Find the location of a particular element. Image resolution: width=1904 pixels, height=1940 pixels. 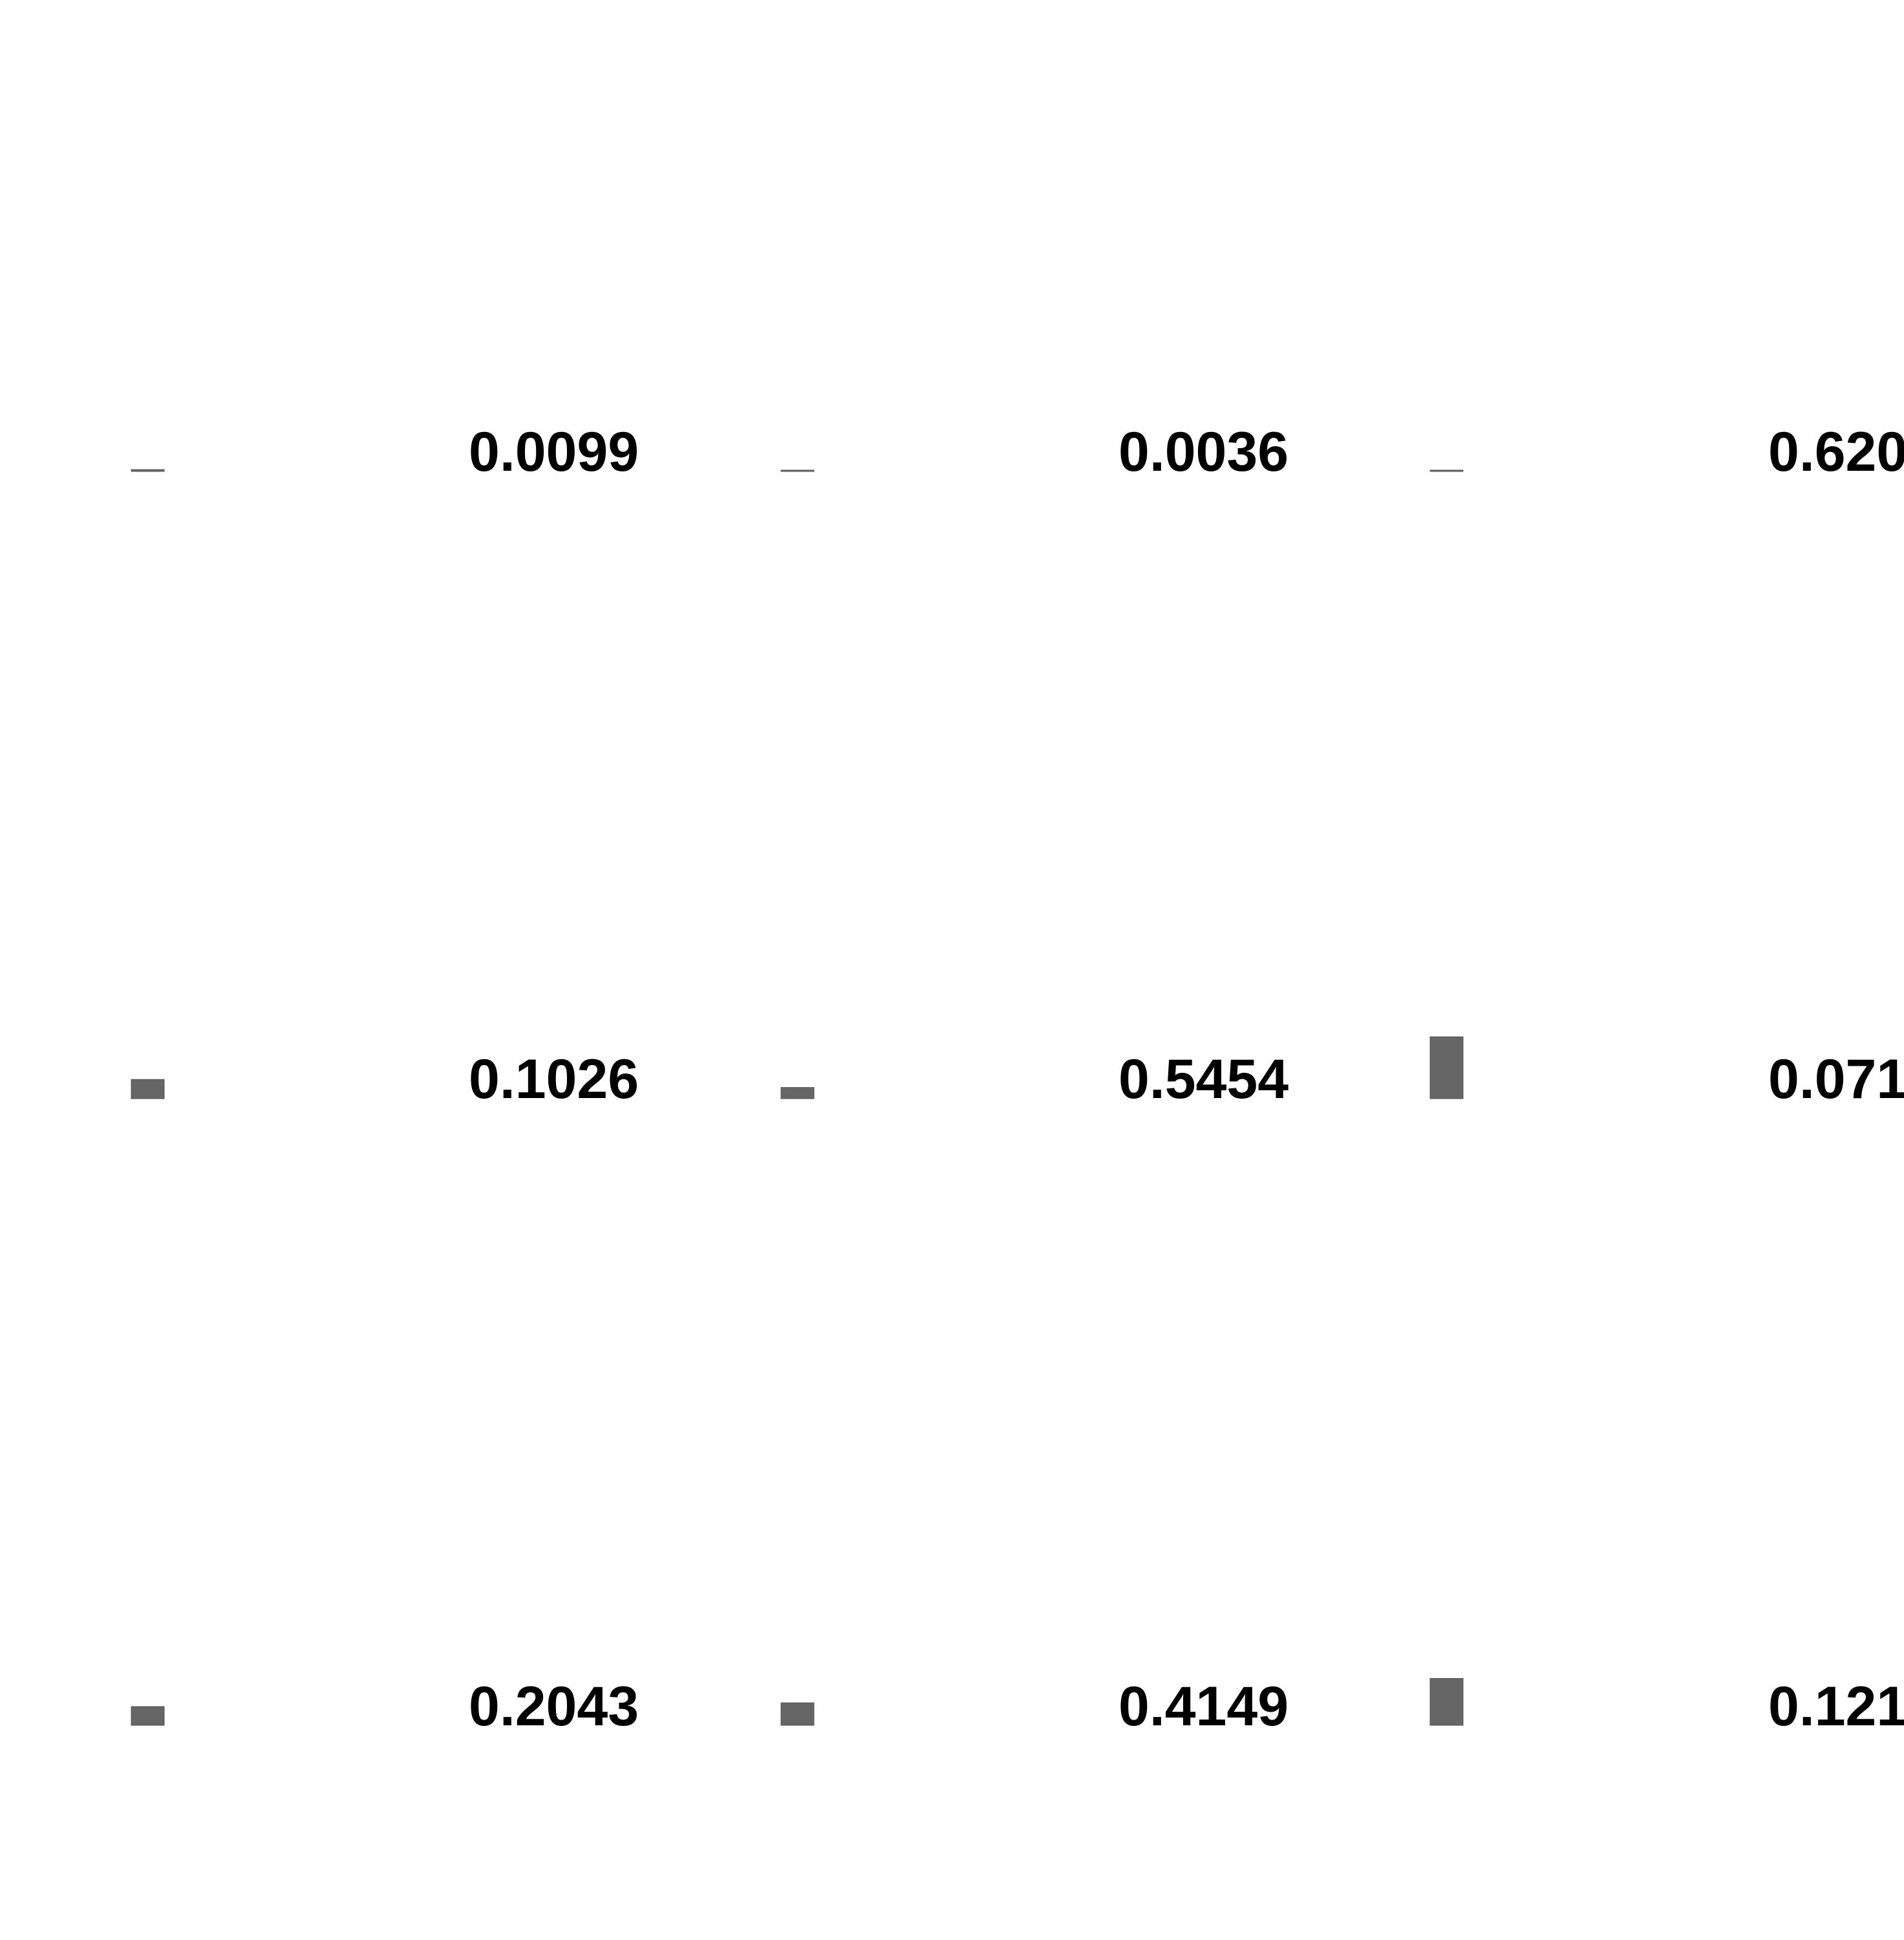

bar-r1-c2 is located at coordinates (1446, 1067).